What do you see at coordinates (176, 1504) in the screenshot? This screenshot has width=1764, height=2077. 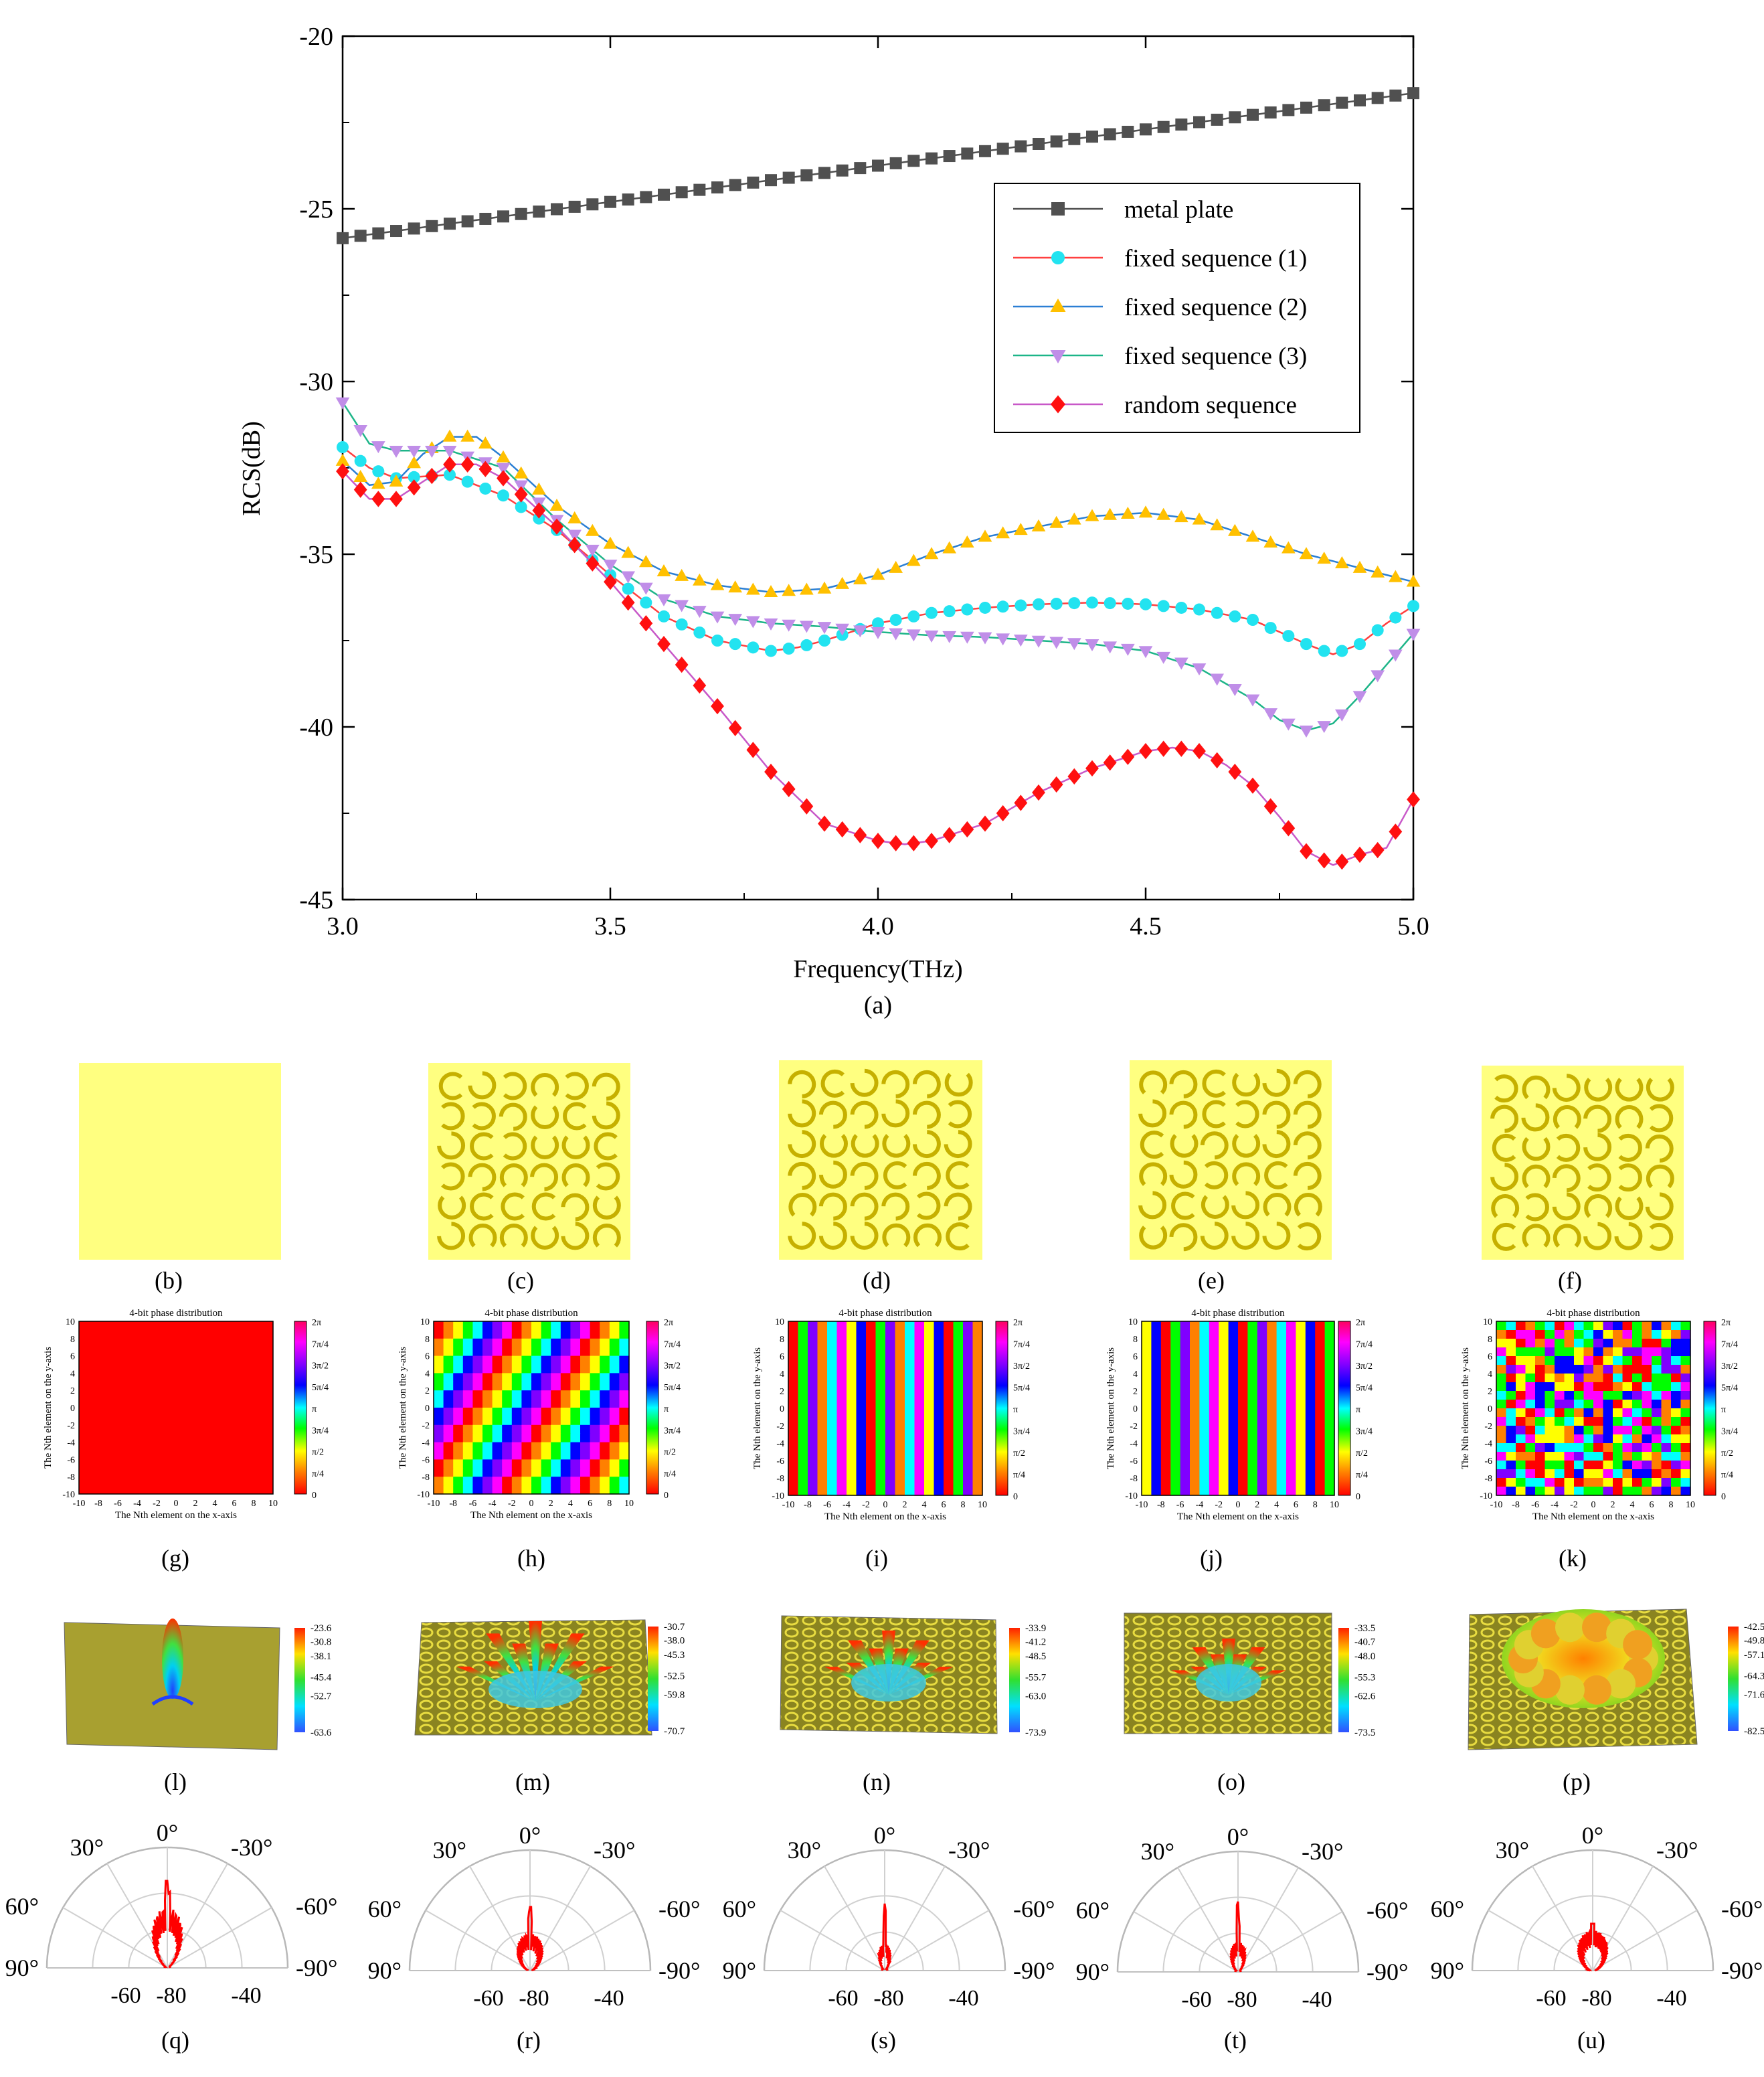 I see `x-tick-label: 0` at bounding box center [176, 1504].